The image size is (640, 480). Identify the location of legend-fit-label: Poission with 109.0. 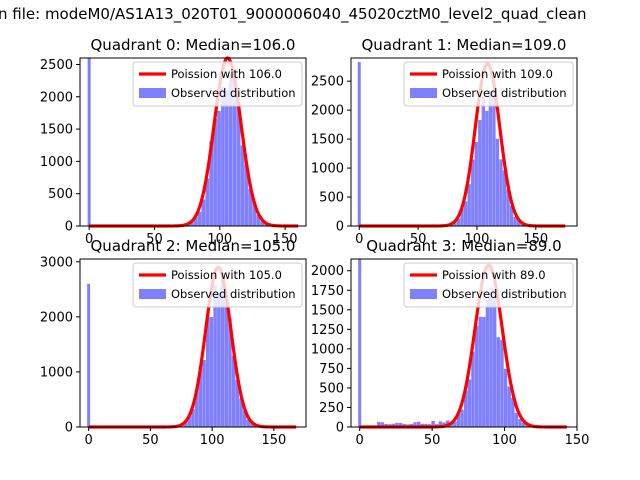
(497, 74).